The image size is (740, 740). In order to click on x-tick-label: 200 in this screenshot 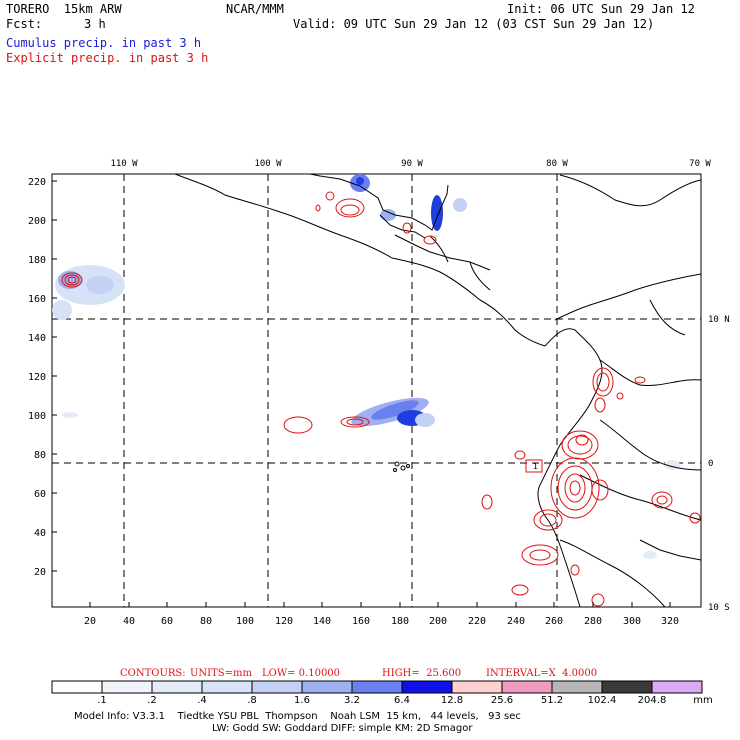, I will do `click(438, 621)`.